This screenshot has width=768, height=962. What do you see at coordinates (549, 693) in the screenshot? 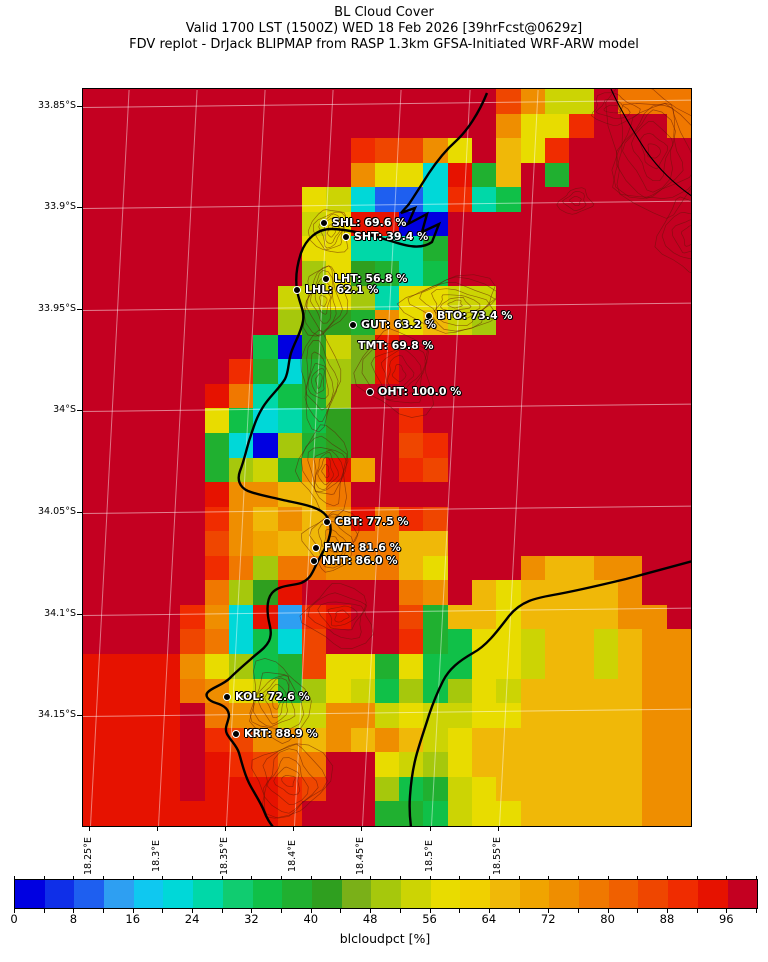
I see `false-bay-coast-path` at bounding box center [549, 693].